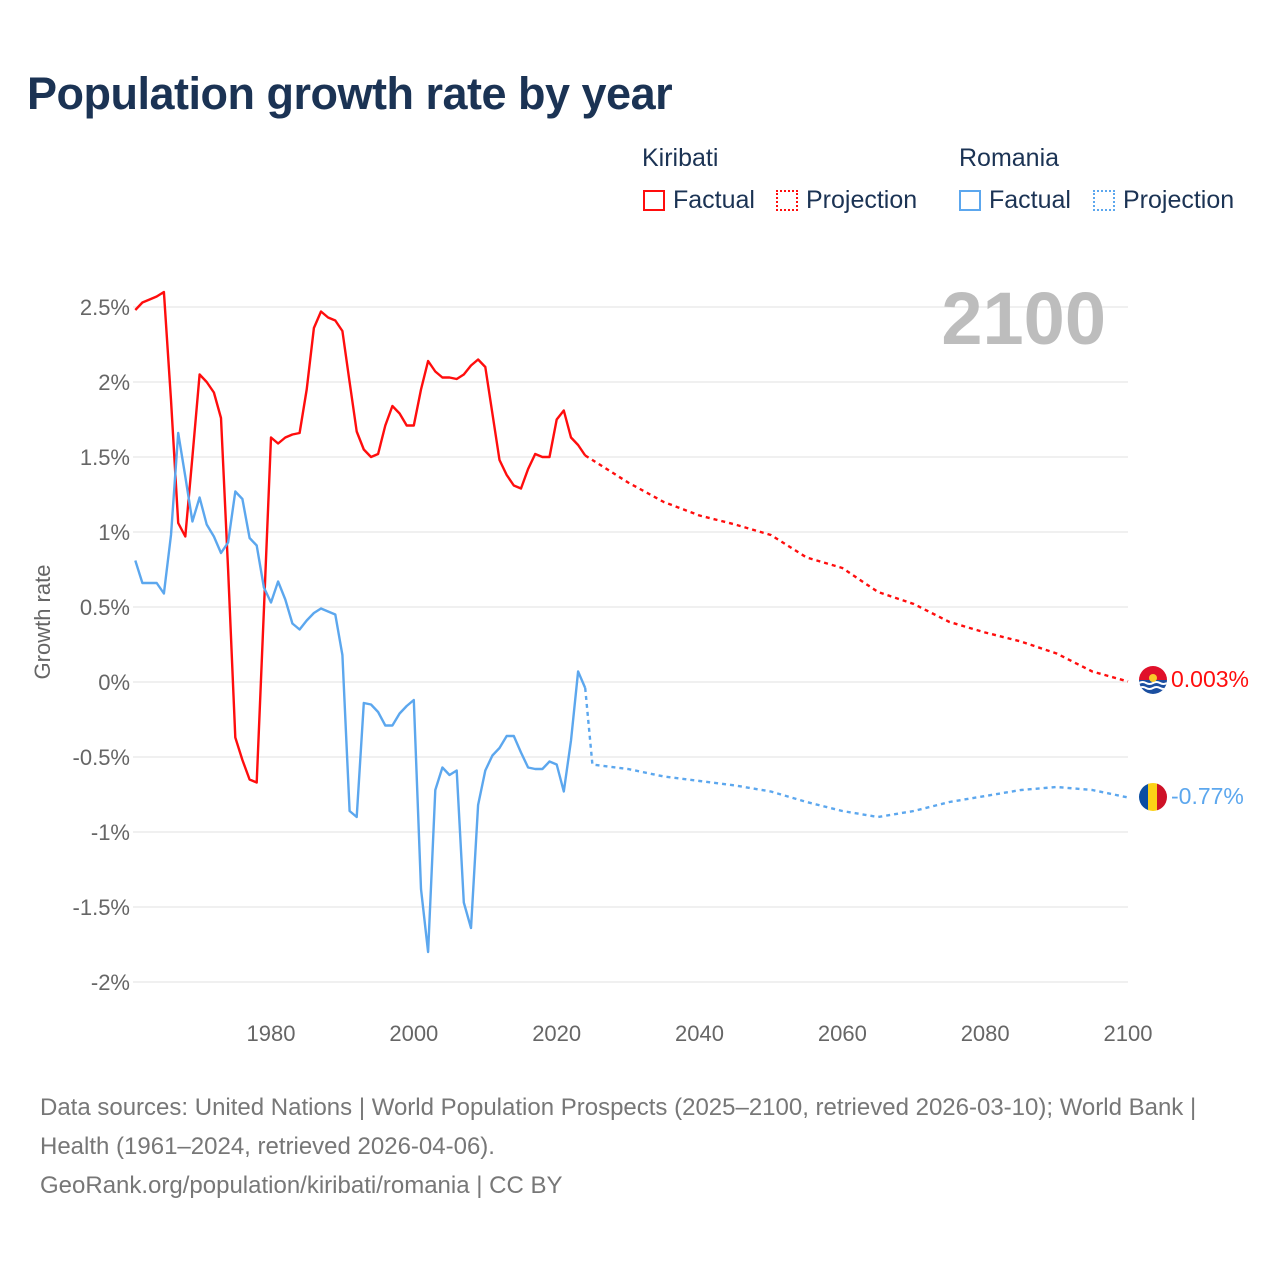 The image size is (1280, 1280). I want to click on romania-factual-line, so click(360, 692).